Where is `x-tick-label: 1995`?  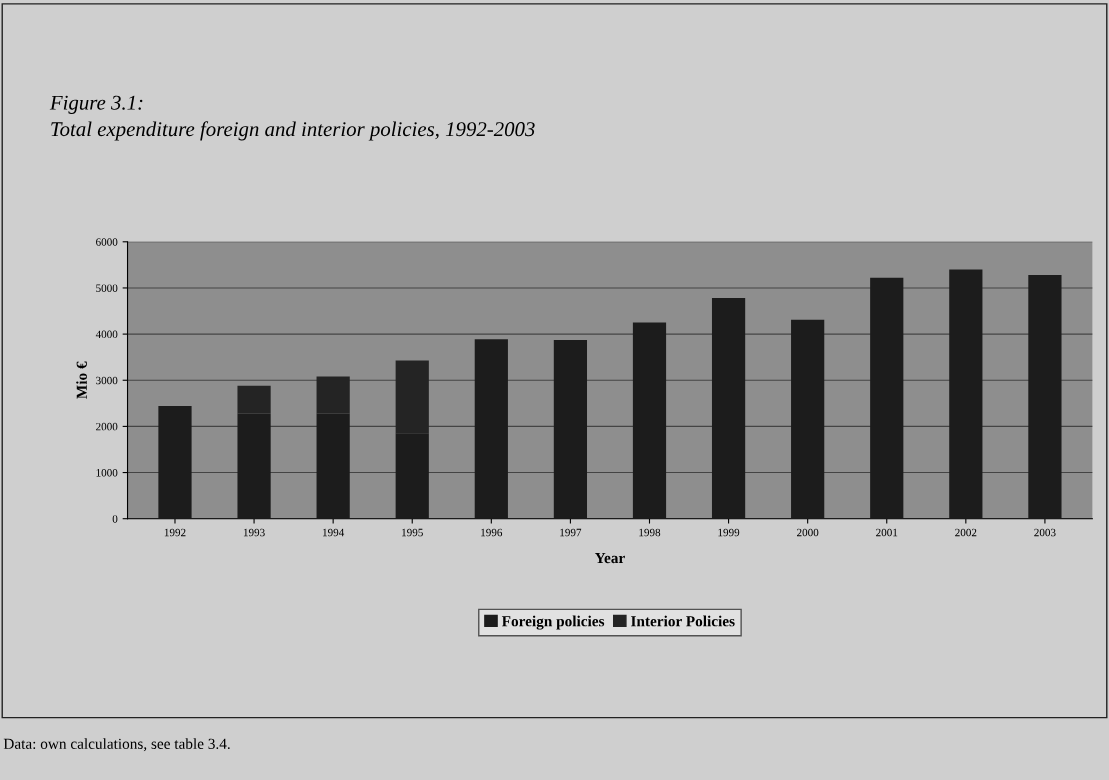
x-tick-label: 1995 is located at coordinates (412, 532).